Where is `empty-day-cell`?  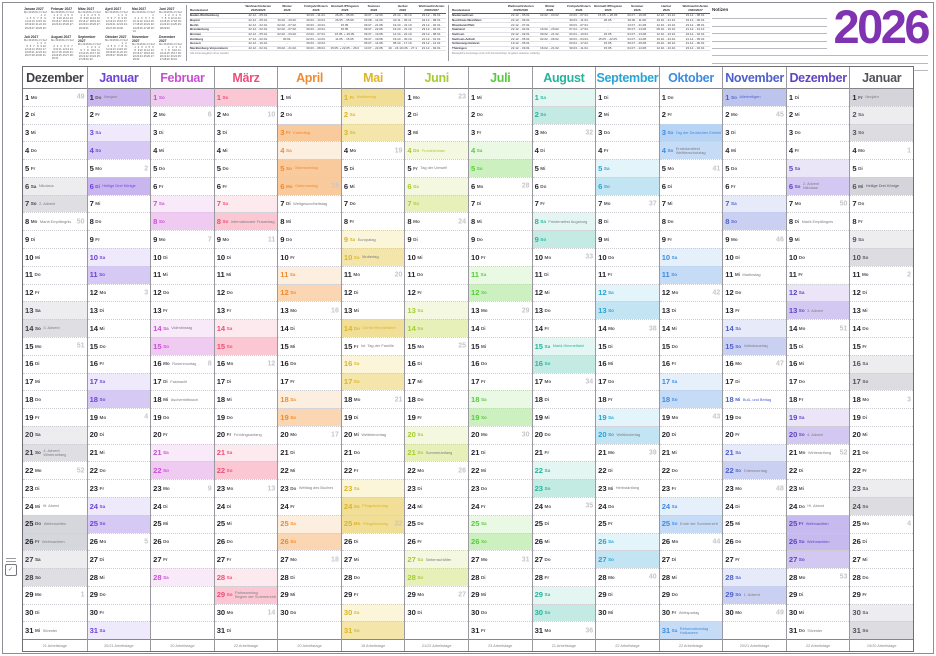
empty-day-cell is located at coordinates (436, 630).